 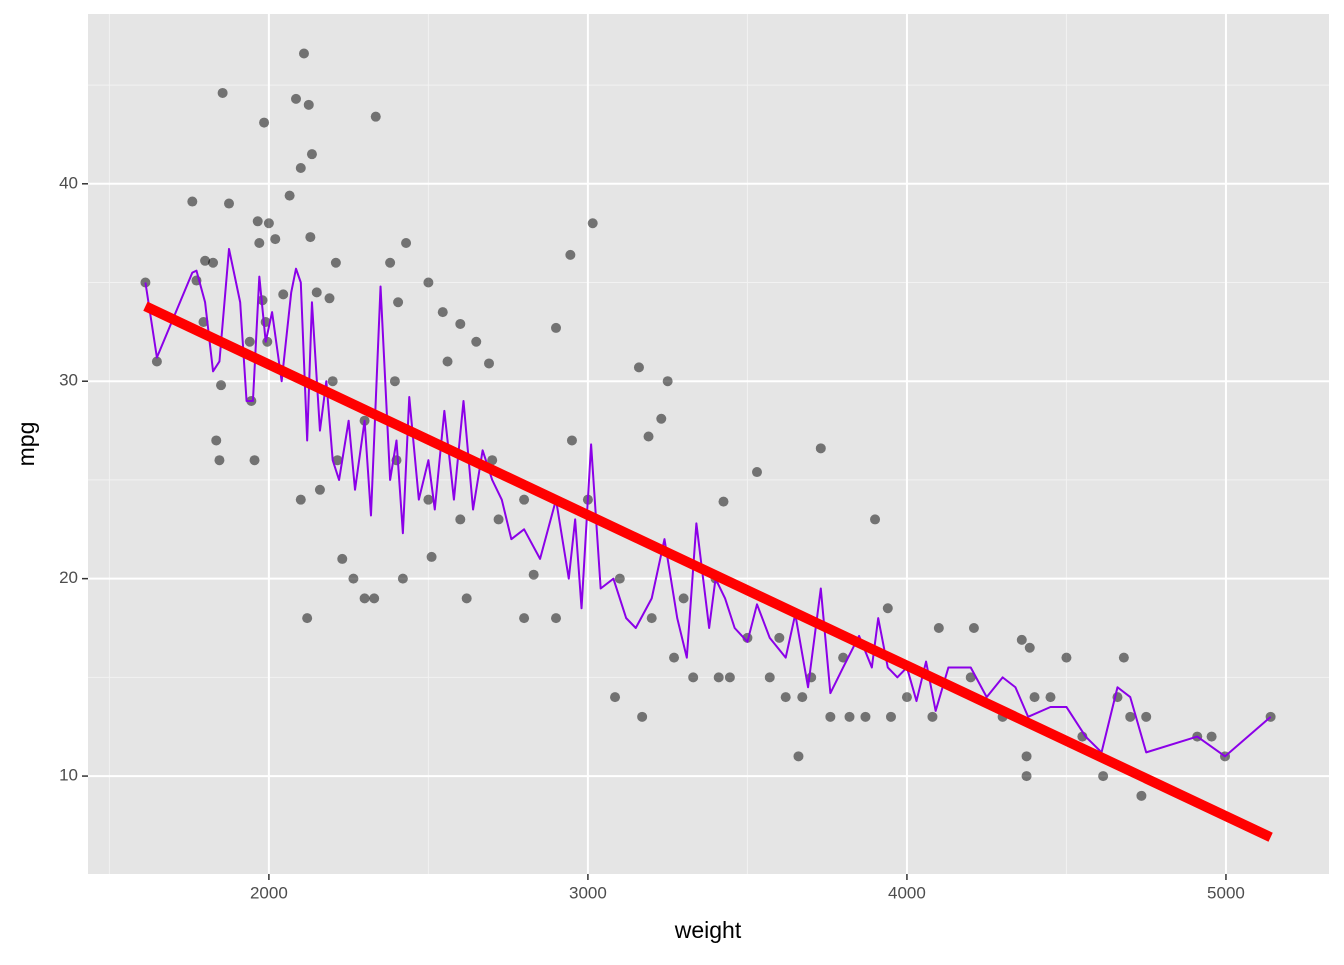 What do you see at coordinates (588, 892) in the screenshot?
I see `x-tick-label: 3000` at bounding box center [588, 892].